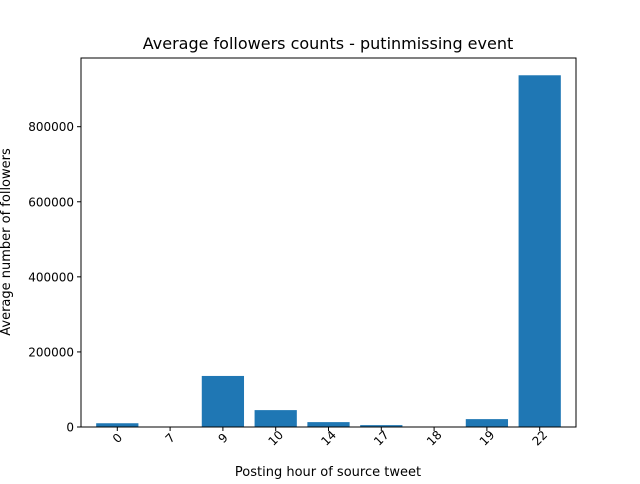 The width and height of the screenshot is (640, 484). What do you see at coordinates (7, 242) in the screenshot?
I see `y-axis-label: Average number of followers` at bounding box center [7, 242].